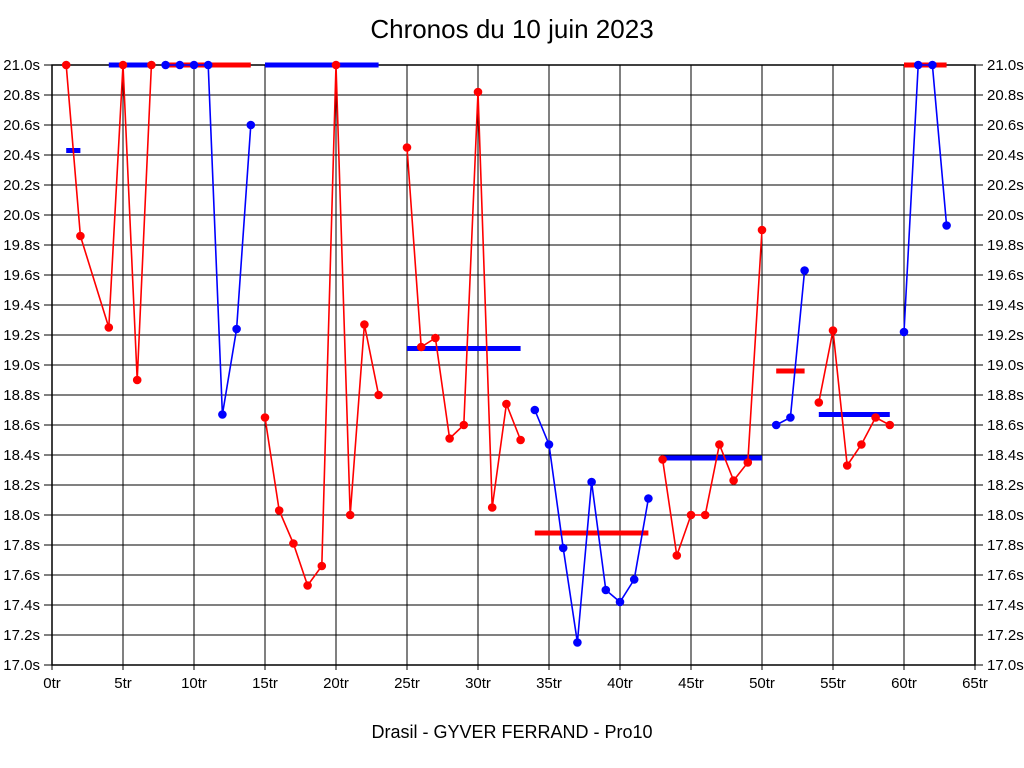 Image resolution: width=1024 pixels, height=768 pixels. I want to click on y-tick-label-right: 17.8s, so click(1005, 545).